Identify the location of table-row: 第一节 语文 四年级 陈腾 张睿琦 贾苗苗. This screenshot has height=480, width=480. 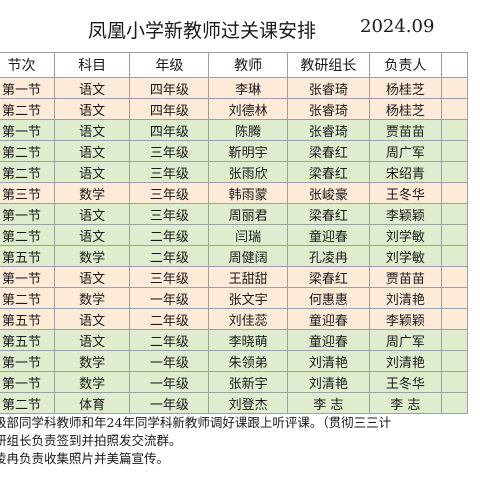
(234, 130).